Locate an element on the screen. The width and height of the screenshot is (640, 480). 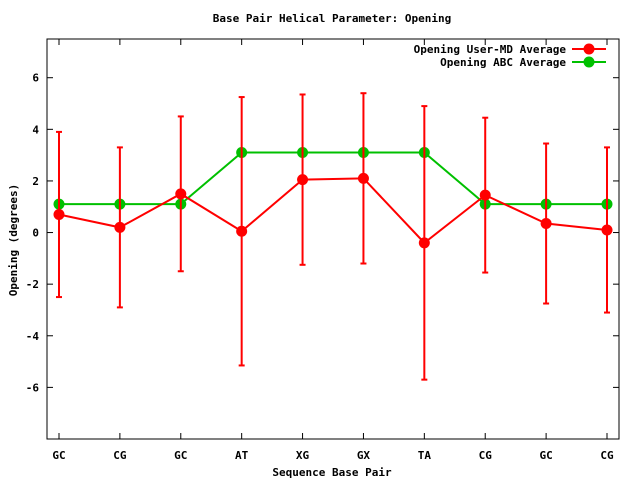
series-line-user-md is located at coordinates (333, 211).